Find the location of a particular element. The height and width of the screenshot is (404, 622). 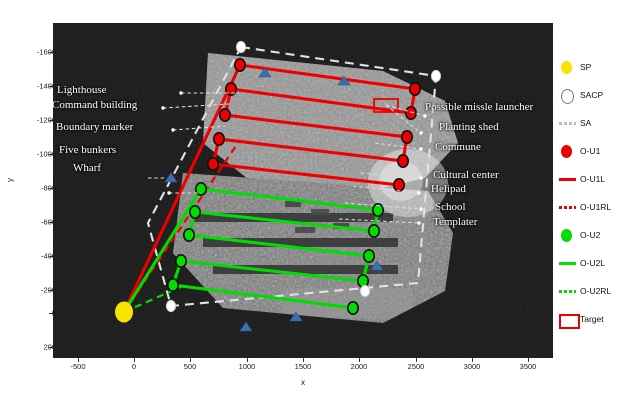

legend-label: O-U1L is located at coordinates (593, 179).